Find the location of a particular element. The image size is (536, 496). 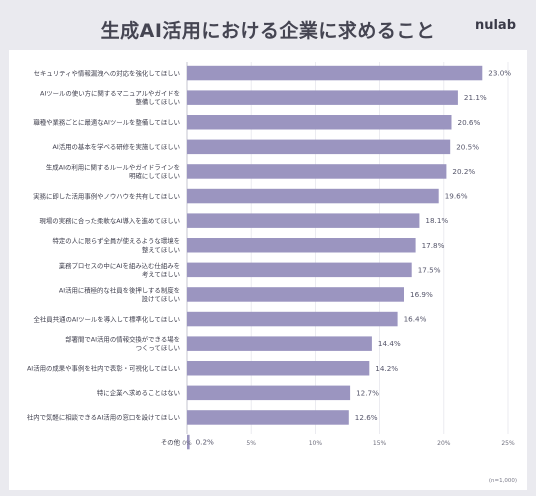

page-title: 生成AI活用における企業に求めること is located at coordinates (268, 31).